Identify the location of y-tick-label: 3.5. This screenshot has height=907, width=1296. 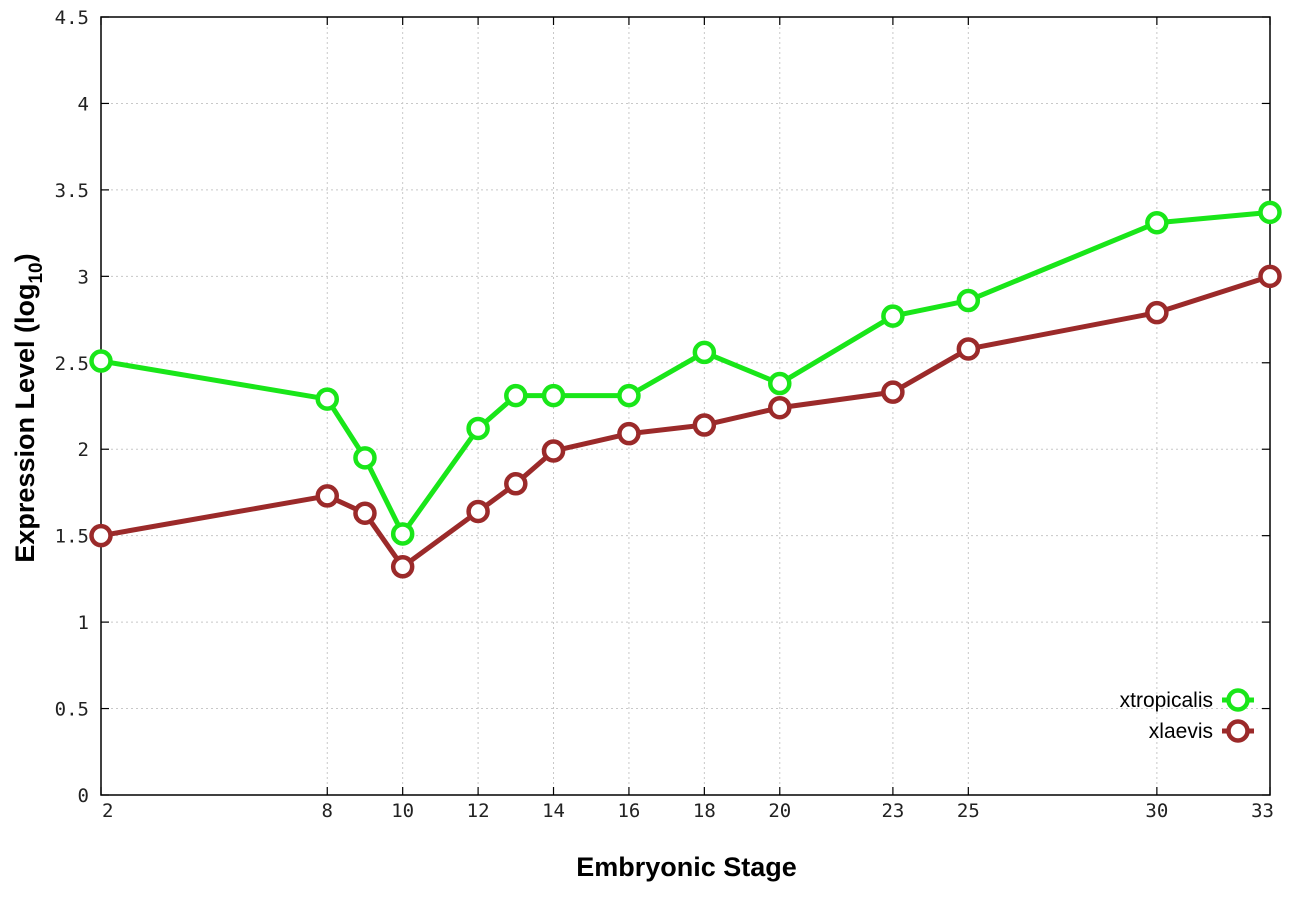
(72, 191).